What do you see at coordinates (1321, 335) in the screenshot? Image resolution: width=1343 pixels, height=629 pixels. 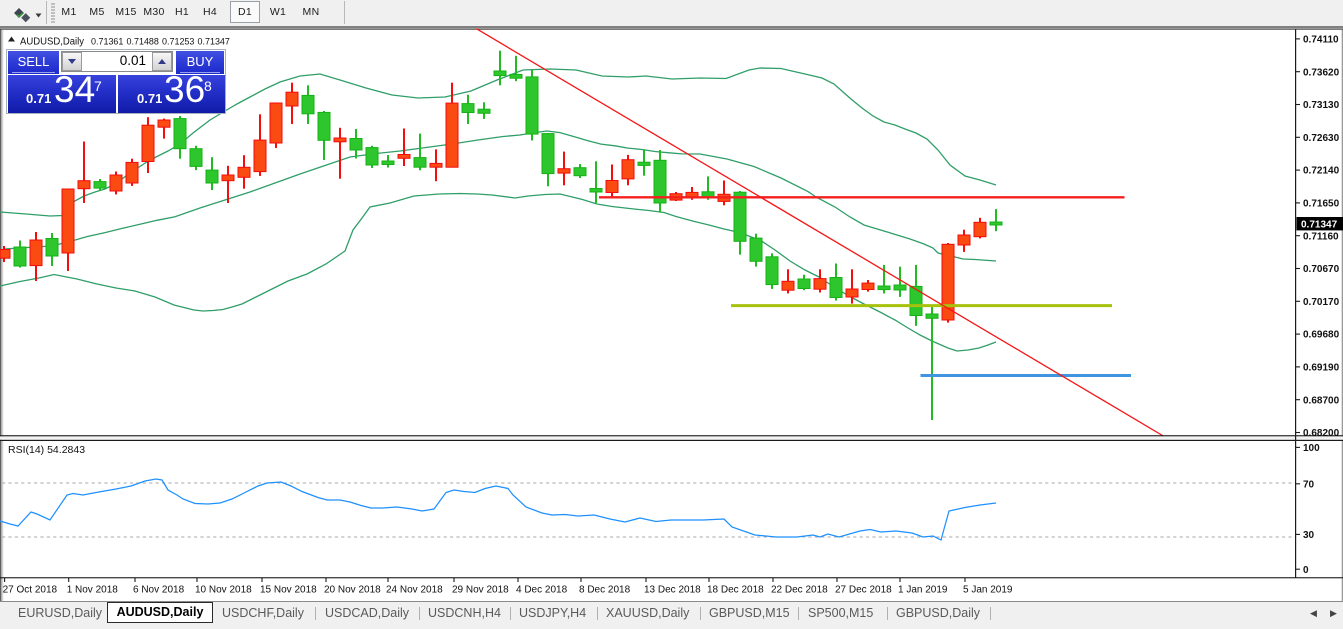 I see `svg-text: 0.69680` at bounding box center [1321, 335].